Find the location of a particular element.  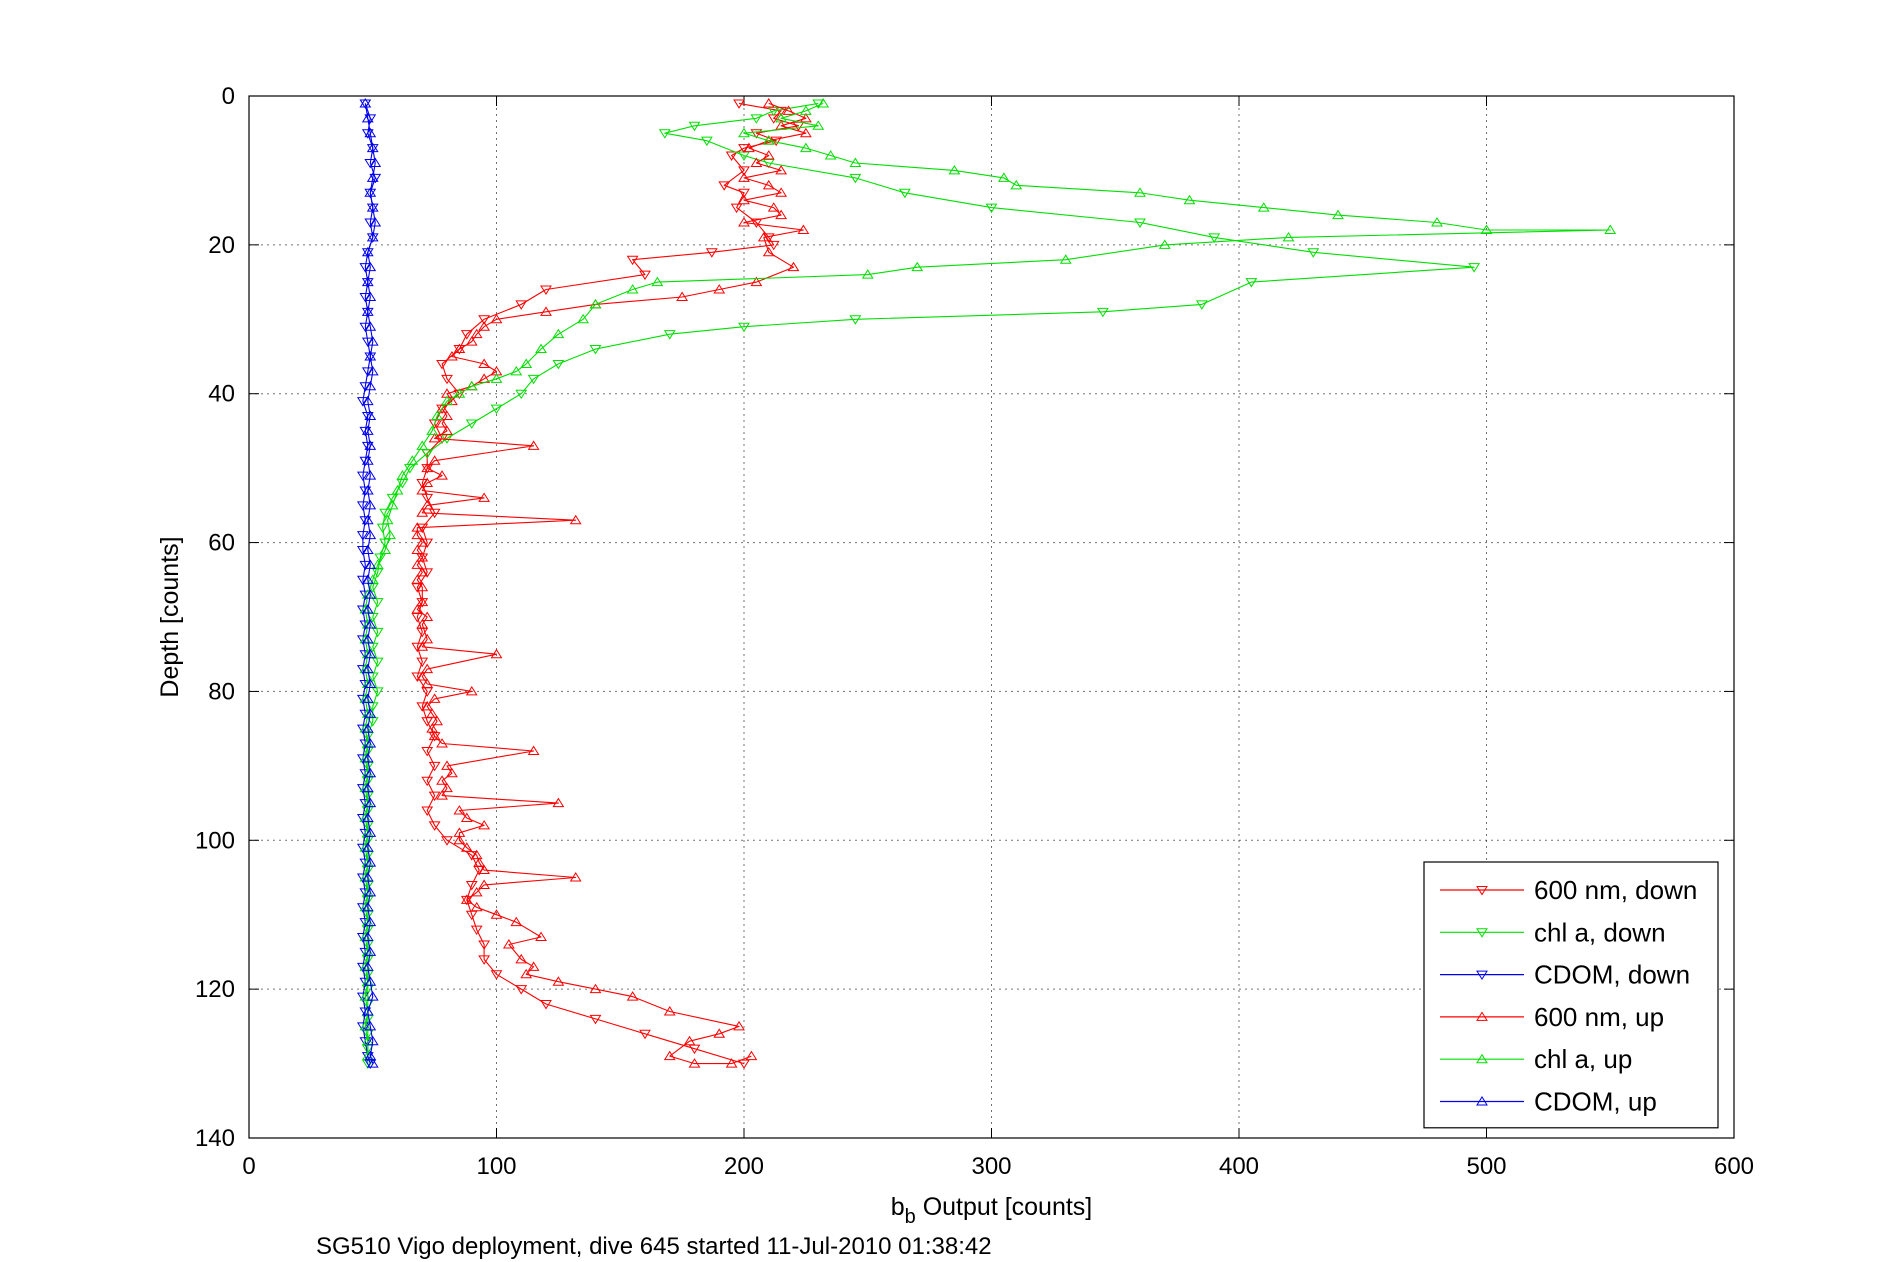

legend-label: chl a, down is located at coordinates (1600, 932).